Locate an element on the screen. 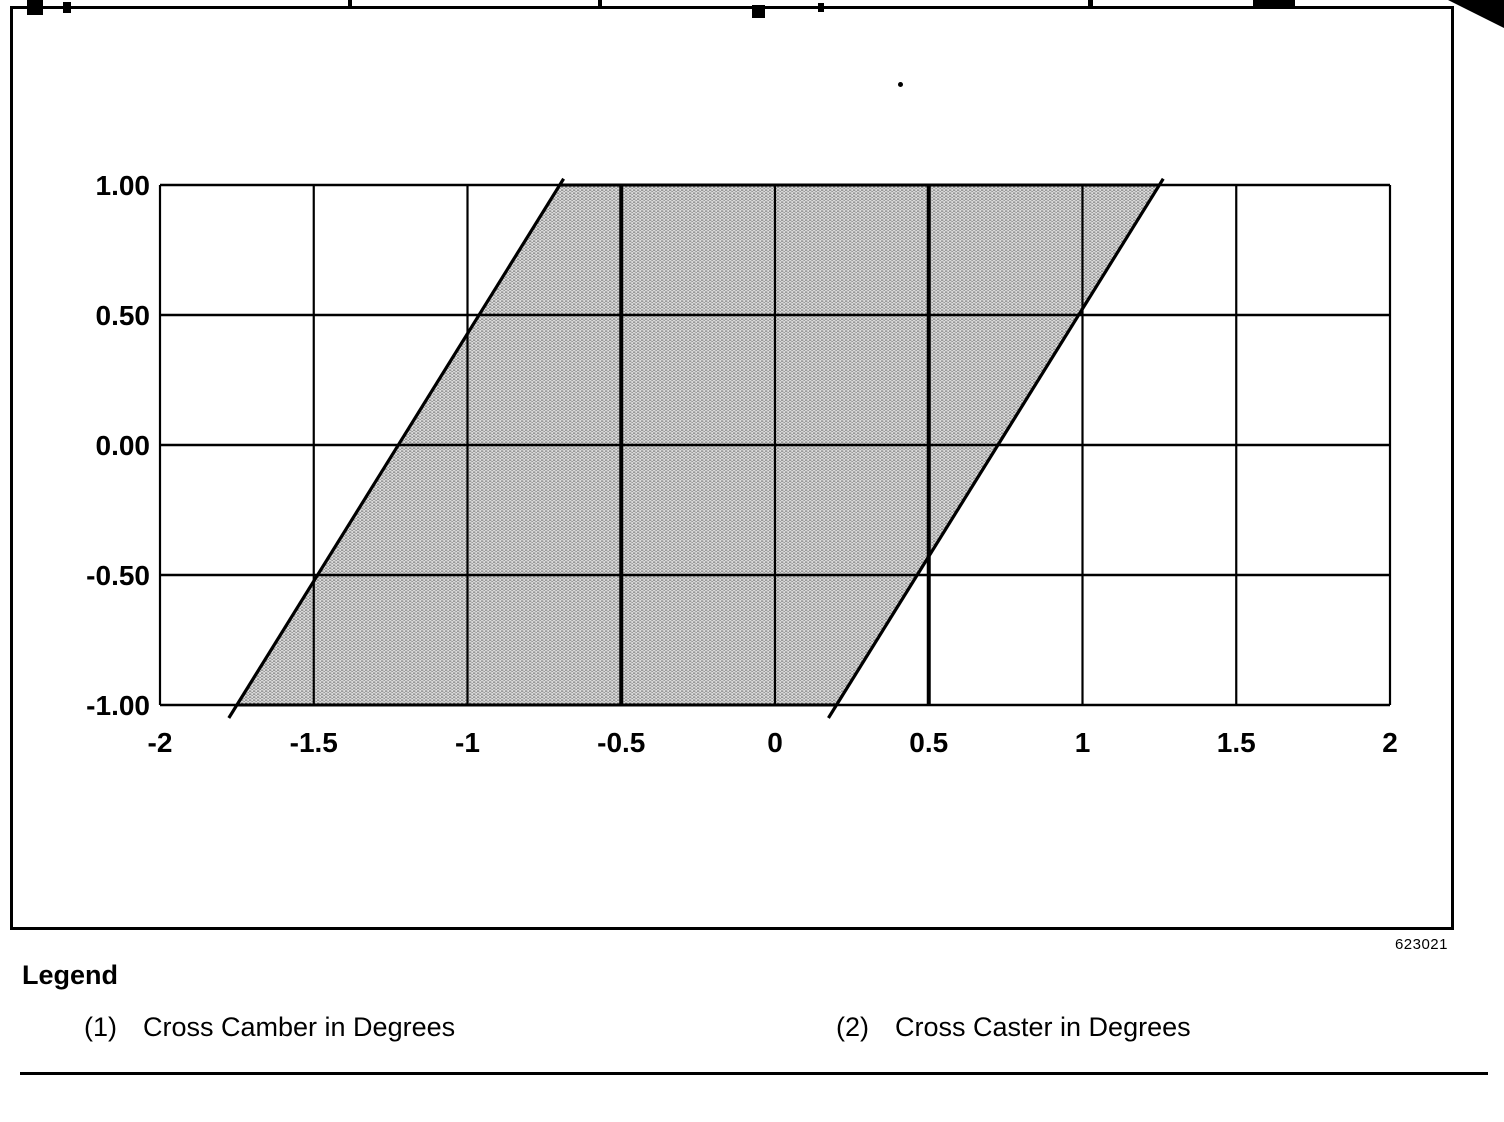 The image size is (1504, 1122). x-tick-label: 0.5 is located at coordinates (928, 742).